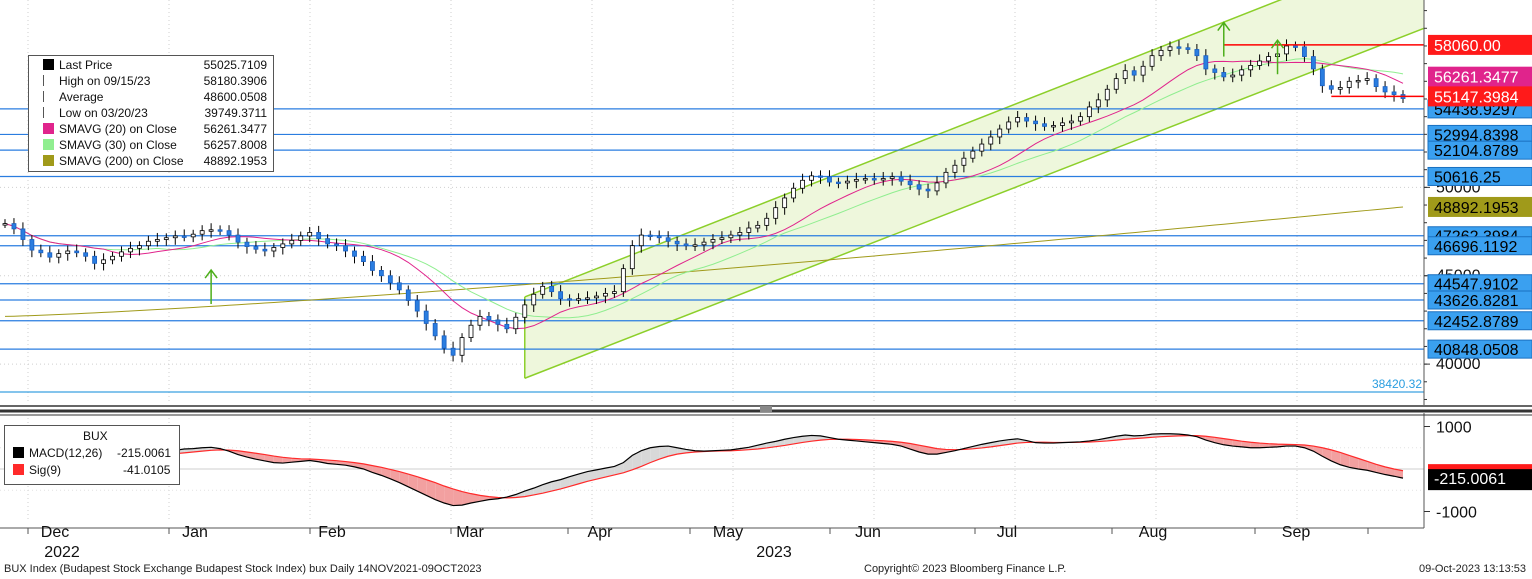 Image resolution: width=1532 pixels, height=579 pixels. What do you see at coordinates (1470, 479) in the screenshot?
I see `macd-flag-label: -215.0061` at bounding box center [1470, 479].